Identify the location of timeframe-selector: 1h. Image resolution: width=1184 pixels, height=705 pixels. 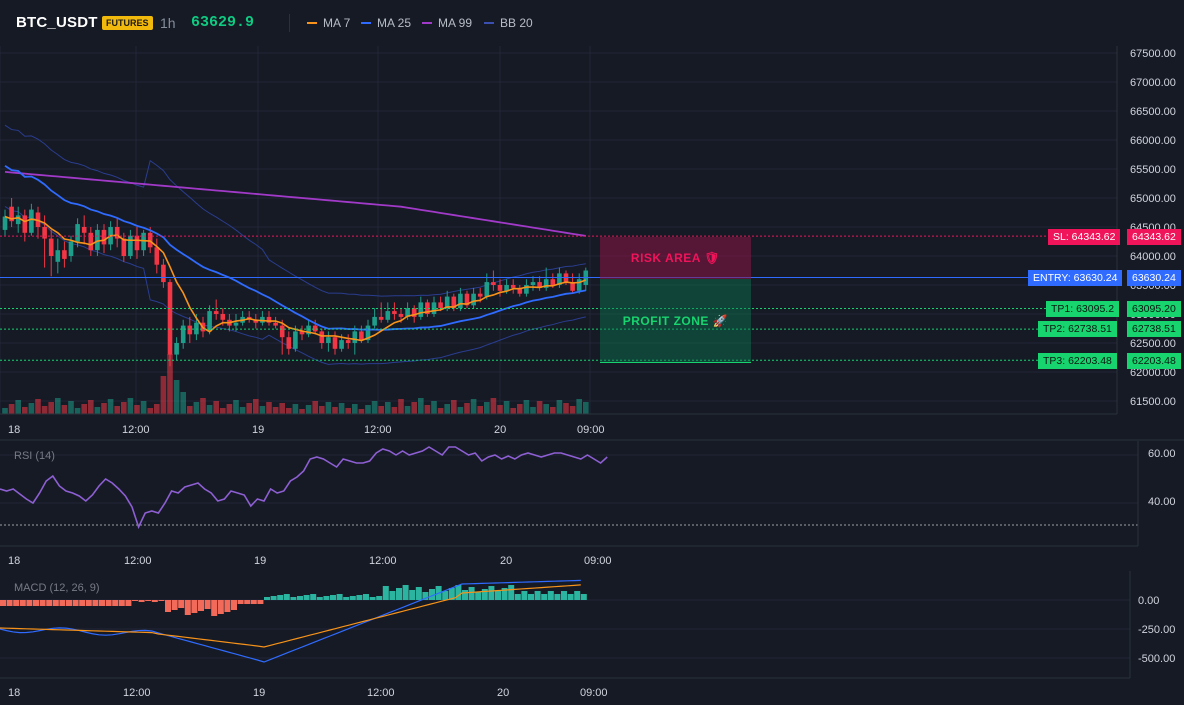
(168, 23).